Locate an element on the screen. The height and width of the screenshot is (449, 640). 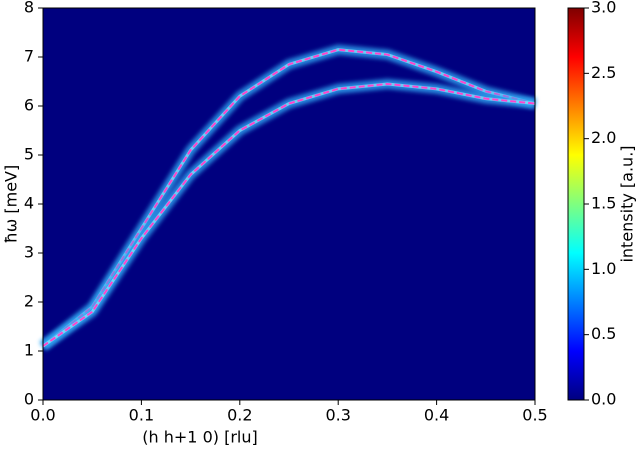
colorbar-tick-label: 2.5 is located at coordinates (603, 72).